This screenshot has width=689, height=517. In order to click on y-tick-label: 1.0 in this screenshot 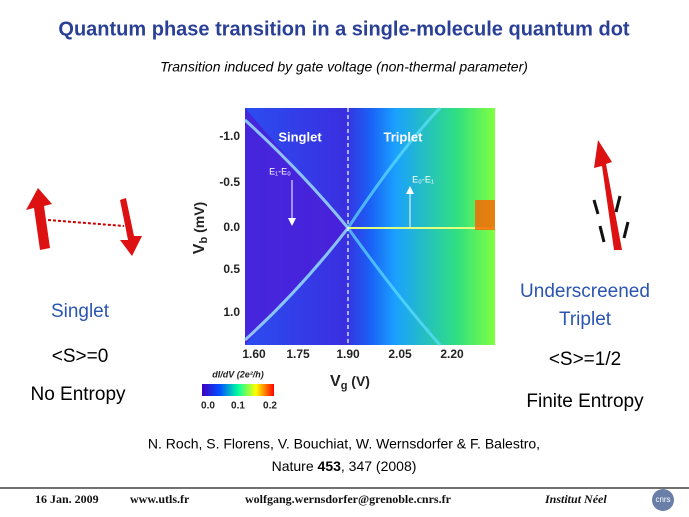, I will do `click(231, 312)`.